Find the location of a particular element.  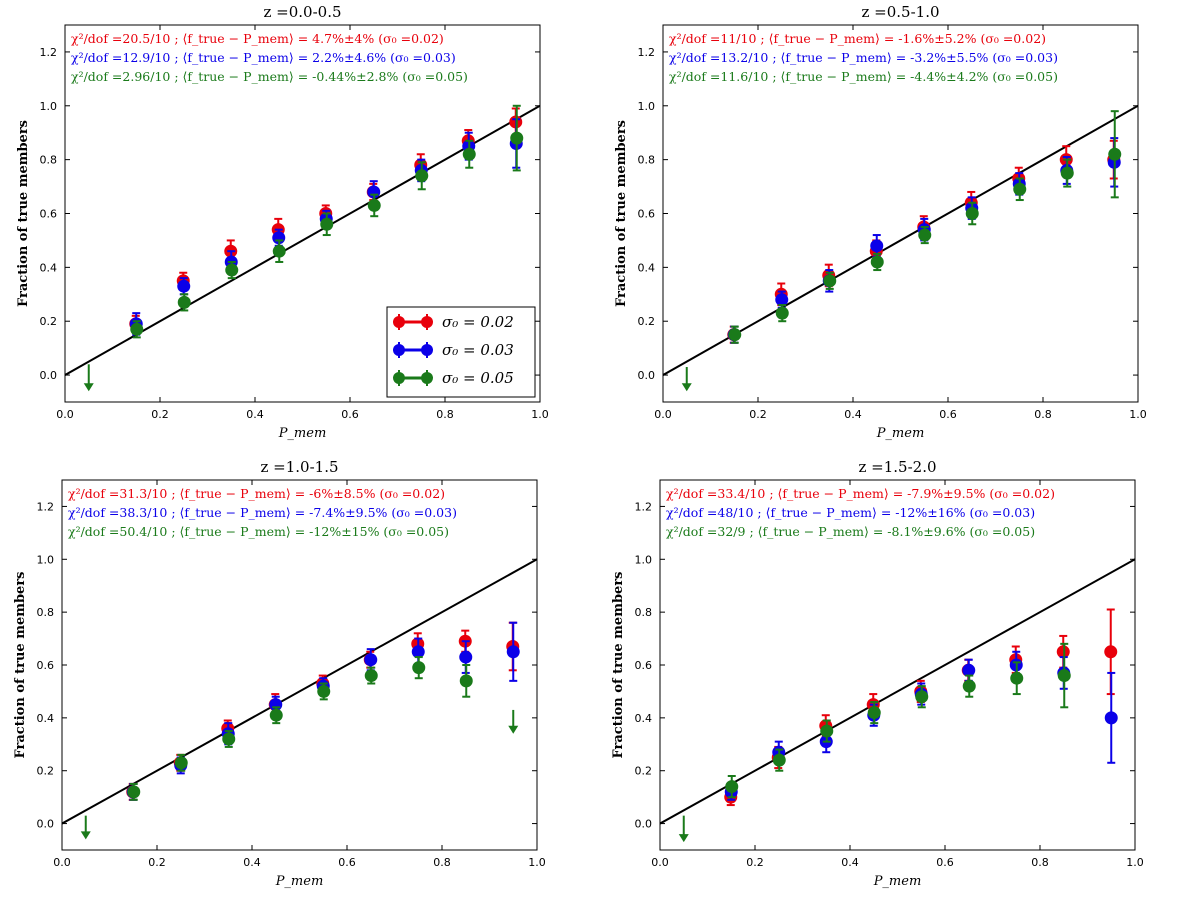

panel-title: z =0.0-0.5 is located at coordinates (302, 12).